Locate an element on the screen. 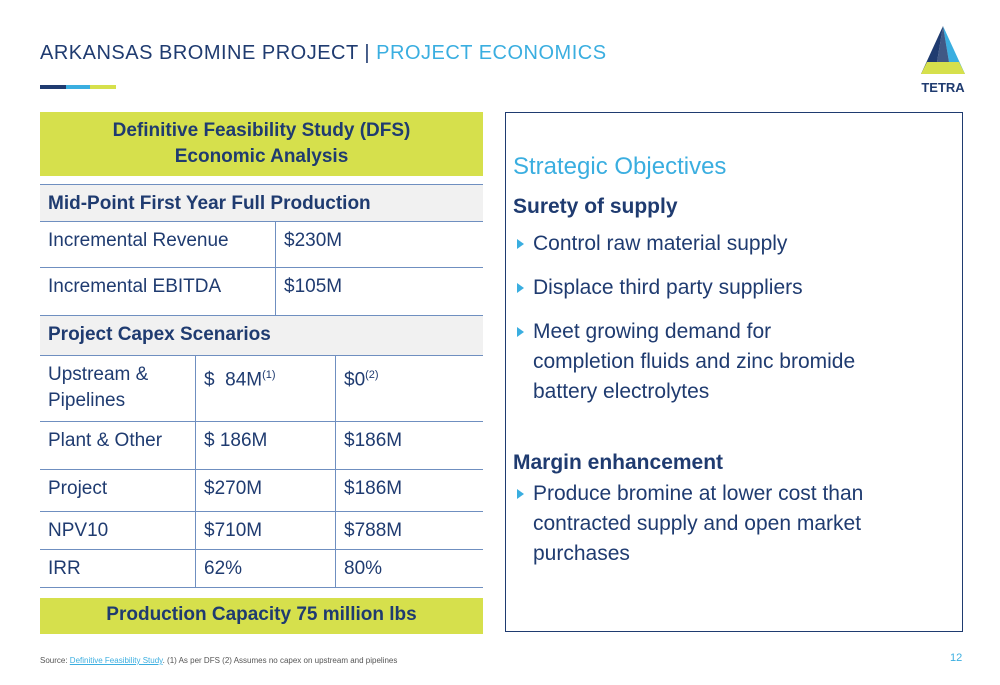 The height and width of the screenshot is (685, 1000). bullet-line: Control raw material supply is located at coordinates (660, 243).